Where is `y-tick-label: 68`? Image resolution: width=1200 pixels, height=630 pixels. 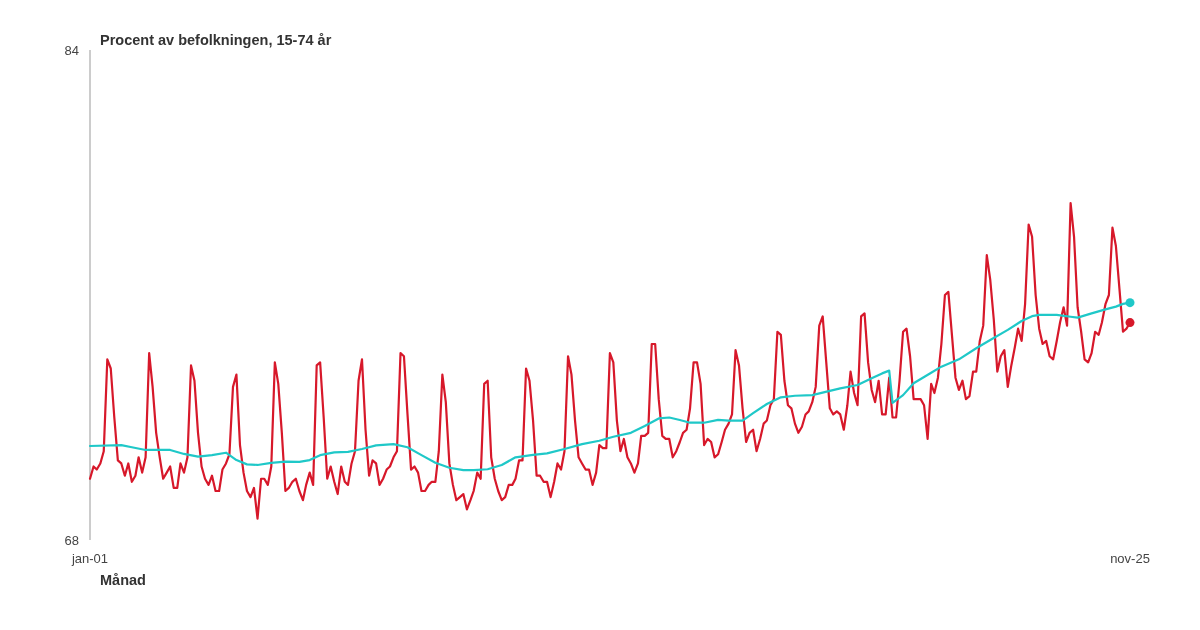
y-tick-label: 68 is located at coordinates (71, 540).